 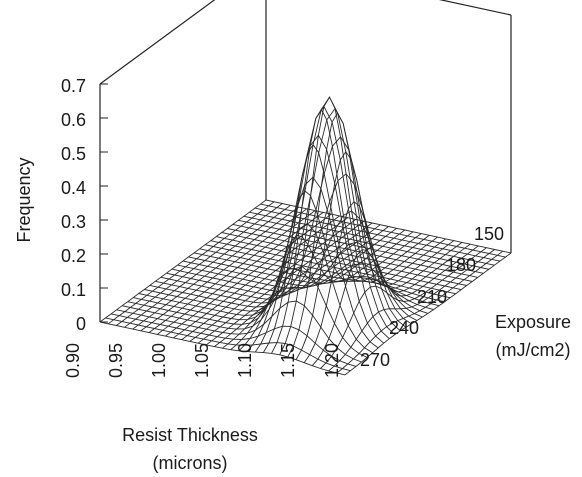 I want to click on y-tick-label: 150, so click(x=489, y=234).